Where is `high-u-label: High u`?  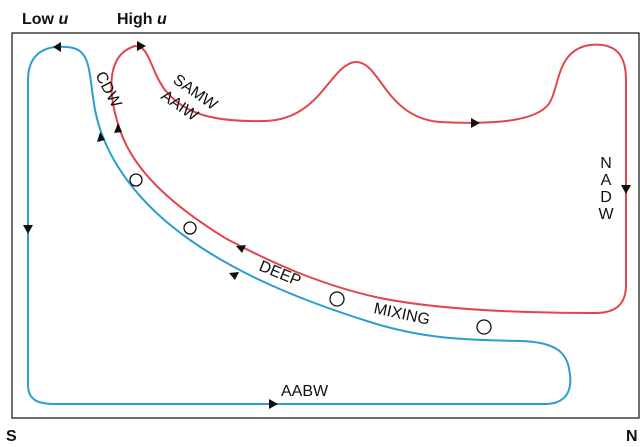
high-u-label: High u is located at coordinates (142, 19).